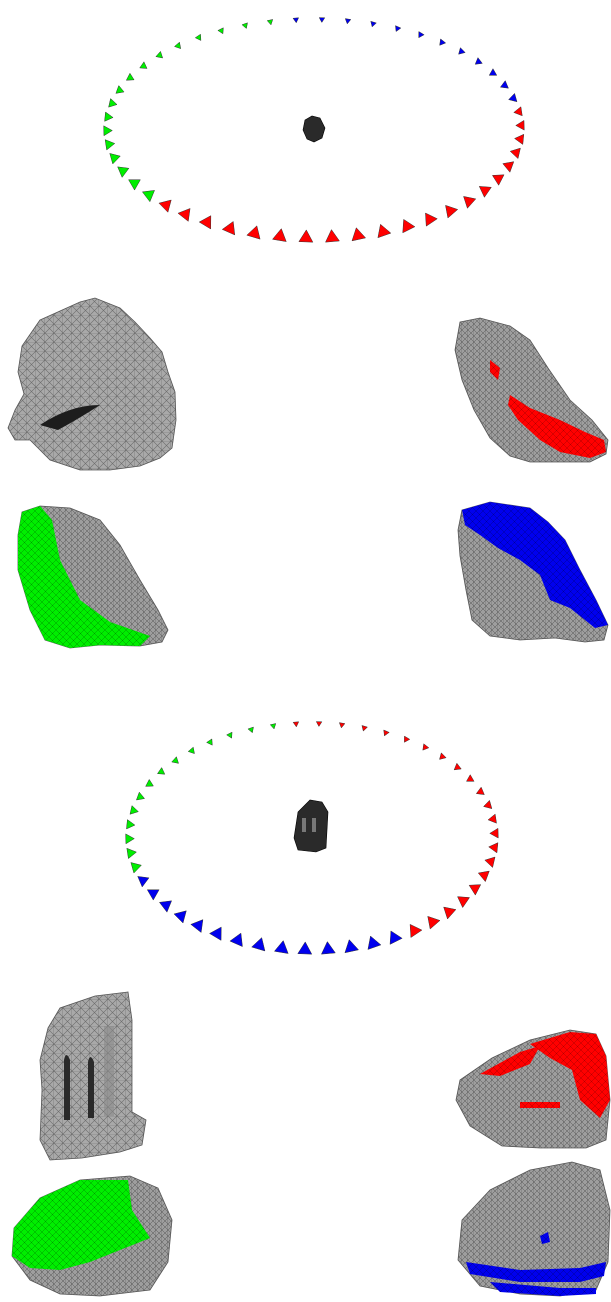 The image size is (611, 1302). What do you see at coordinates (533, 1089) in the screenshot?
I see `temple-view-red` at bounding box center [533, 1089].